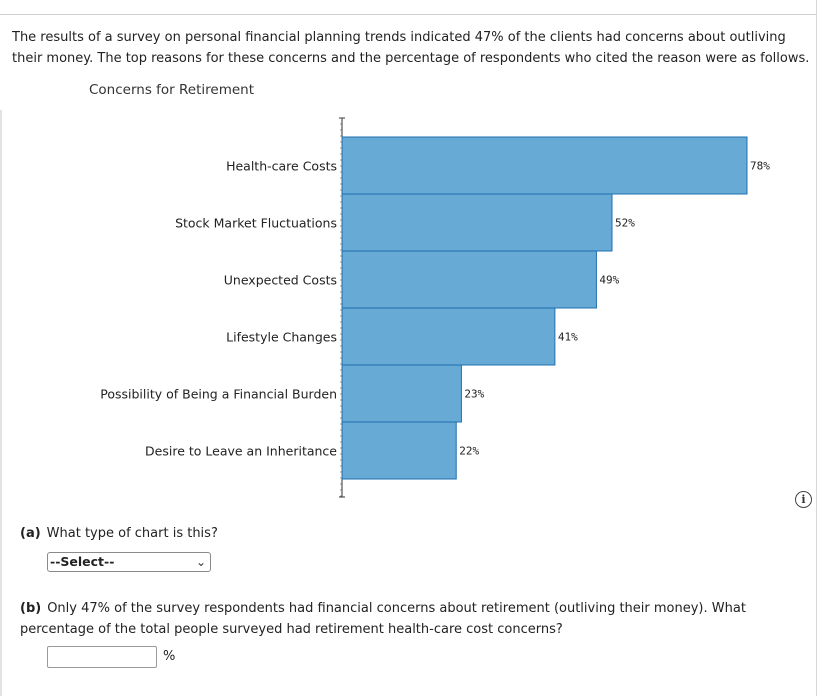 Image resolution: width=831 pixels, height=696 pixels. What do you see at coordinates (568, 337) in the screenshot?
I see `value-label: 41%` at bounding box center [568, 337].